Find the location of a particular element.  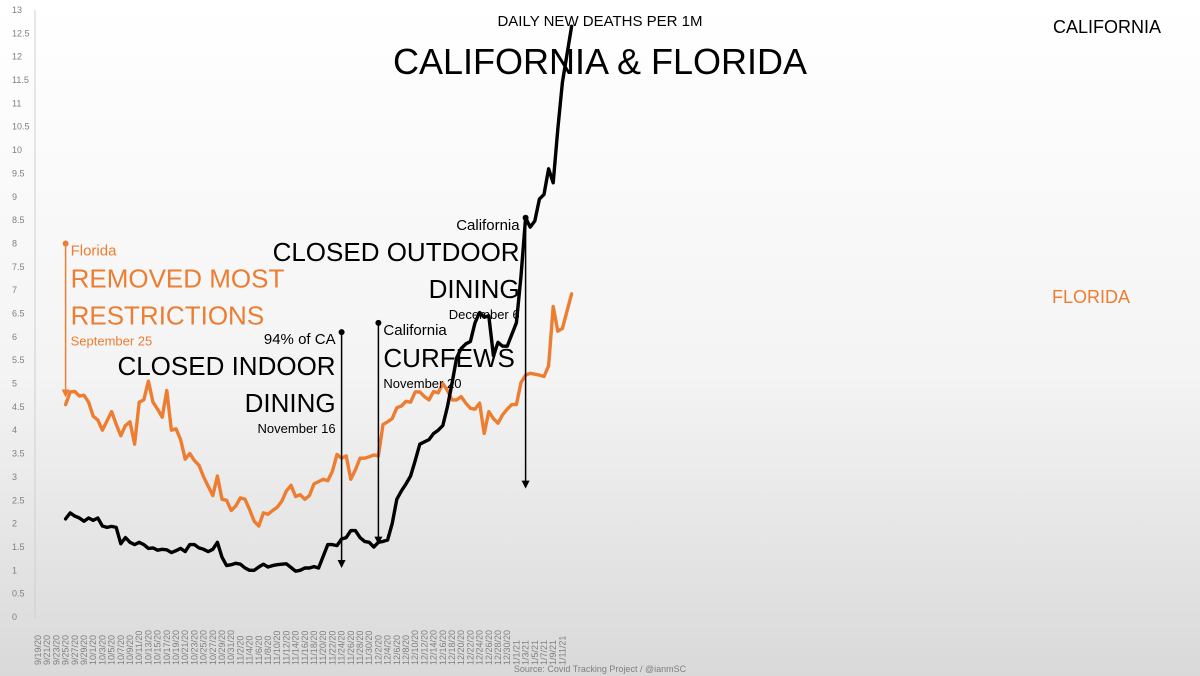

x-tick-label: 12/26/20 is located at coordinates (489, 647).